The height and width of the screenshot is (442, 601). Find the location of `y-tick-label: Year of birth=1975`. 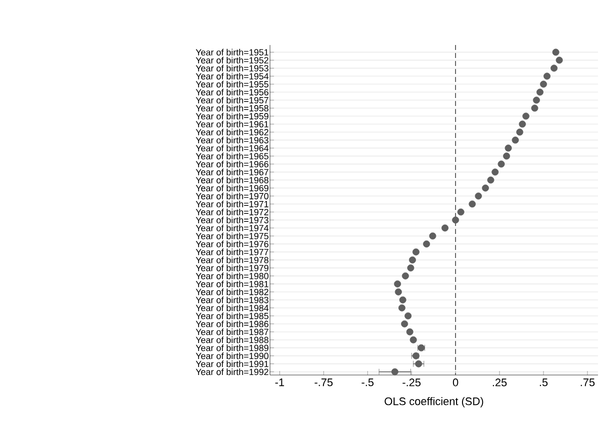

y-tick-label: Year of birth=1975 is located at coordinates (232, 236).